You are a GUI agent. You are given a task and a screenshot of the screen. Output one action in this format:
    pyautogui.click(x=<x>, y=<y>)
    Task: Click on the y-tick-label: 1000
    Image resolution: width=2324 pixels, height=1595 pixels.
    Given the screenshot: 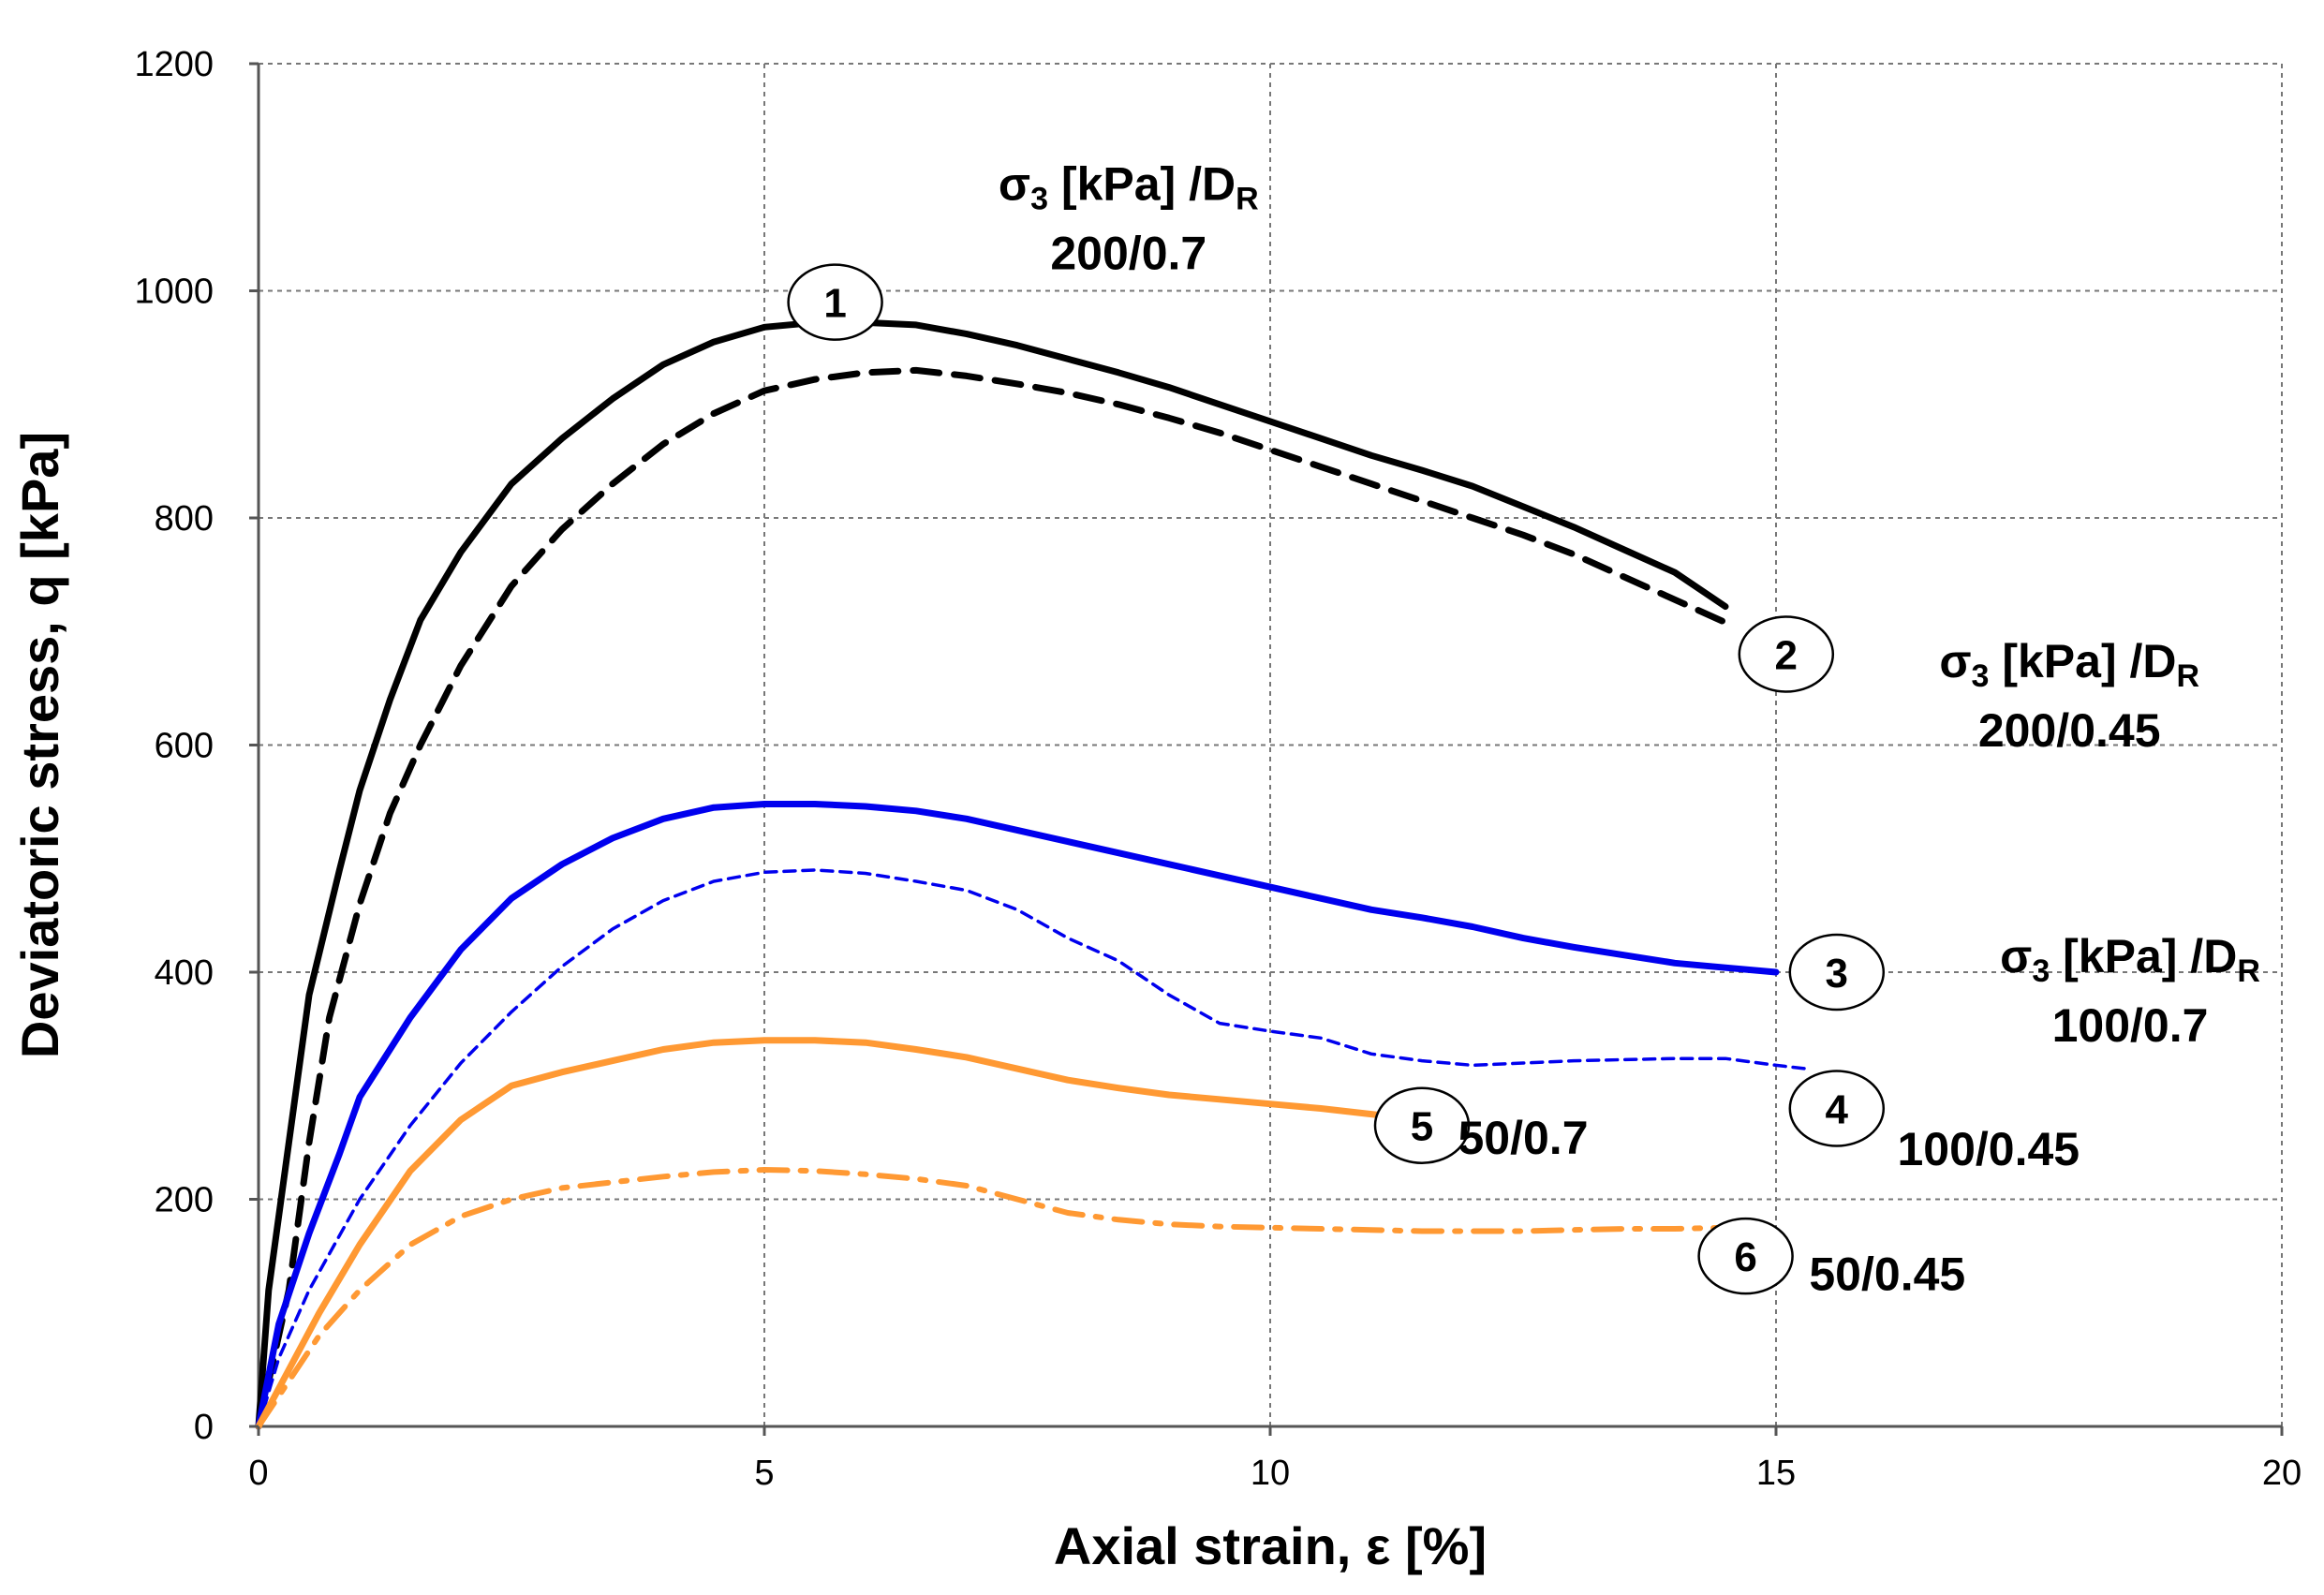 What is the action you would take?
    pyautogui.click(x=174, y=292)
    